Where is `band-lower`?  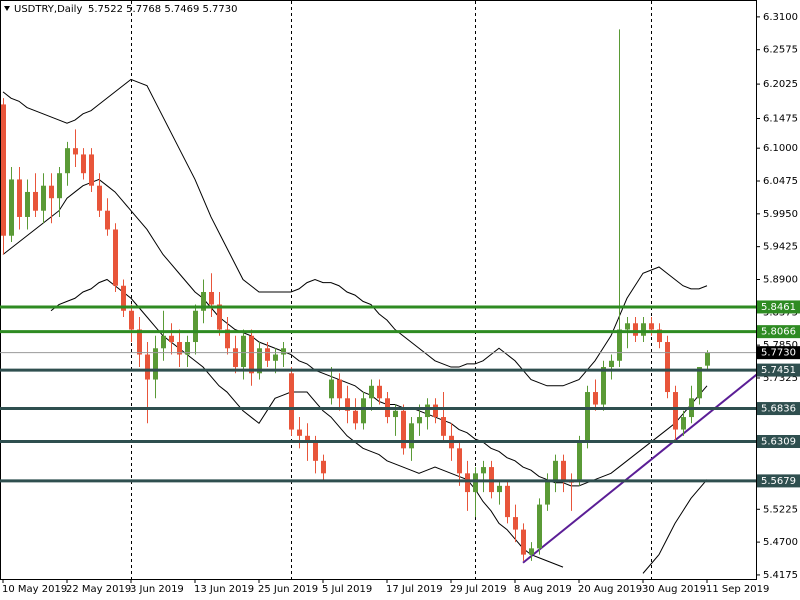
band-lower is located at coordinates (675, 526).